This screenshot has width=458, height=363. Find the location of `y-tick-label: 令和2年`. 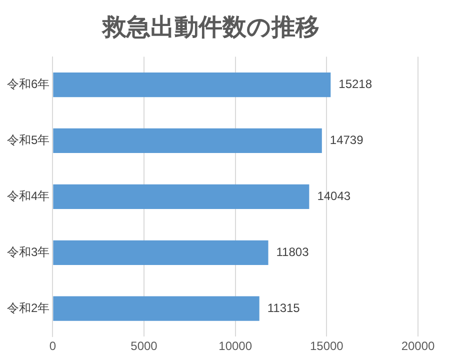

y-tick-label: 令和2年 is located at coordinates (28, 307).